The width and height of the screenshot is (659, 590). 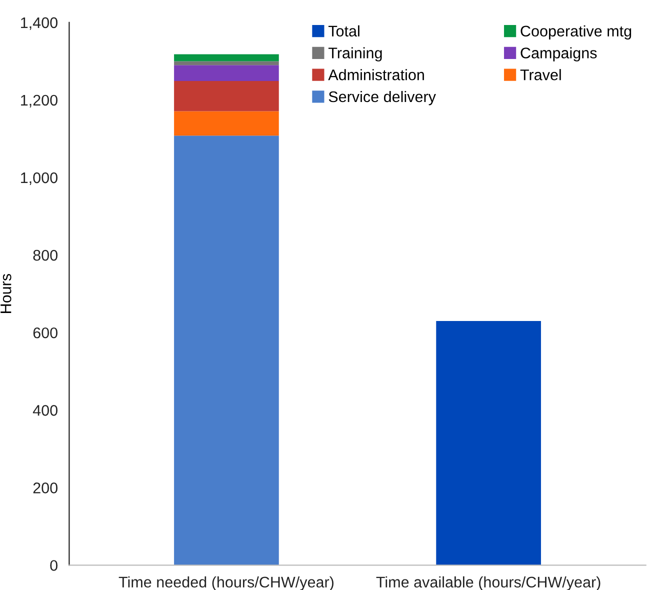 What do you see at coordinates (45, 255) in the screenshot?
I see `y-tick-label: 800` at bounding box center [45, 255].